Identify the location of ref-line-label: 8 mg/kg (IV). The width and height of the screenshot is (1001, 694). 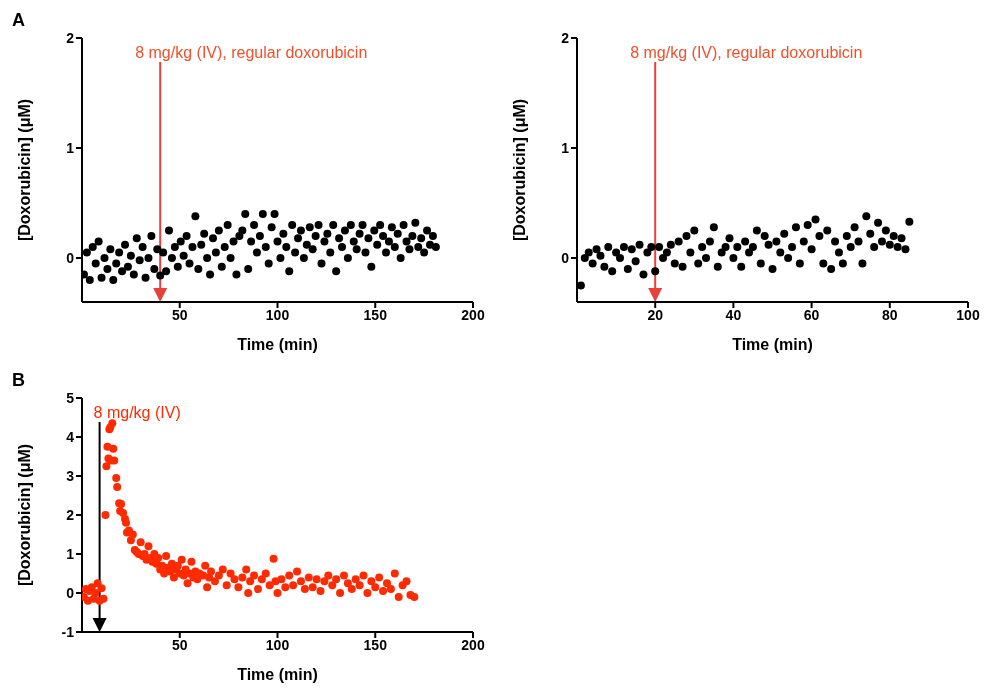
(137, 412).